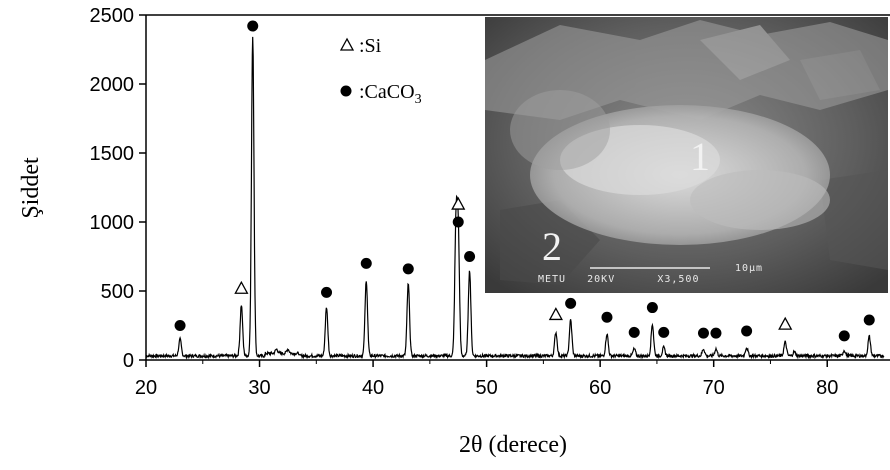  I want to click on y-axis-title: Şiddet, so click(31, 188).